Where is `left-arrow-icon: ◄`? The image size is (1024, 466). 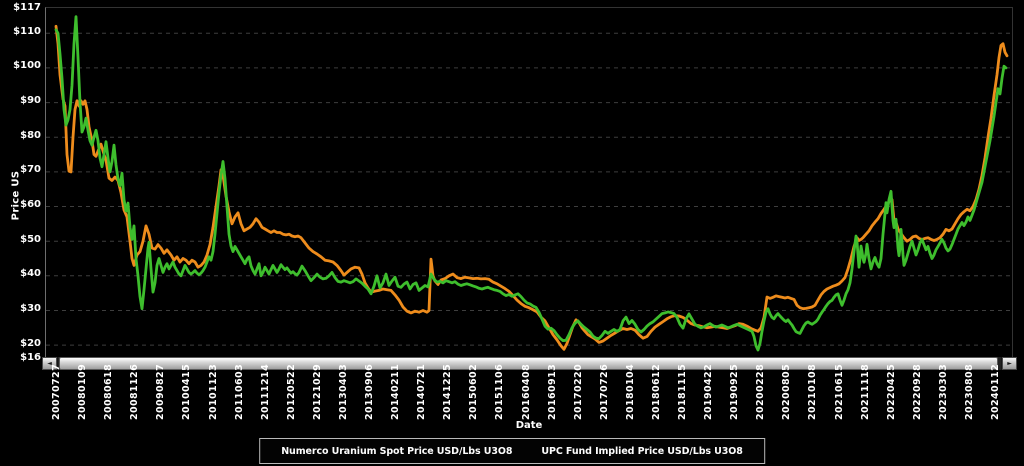
left-arrow-icon: ◄ is located at coordinates (49, 363).